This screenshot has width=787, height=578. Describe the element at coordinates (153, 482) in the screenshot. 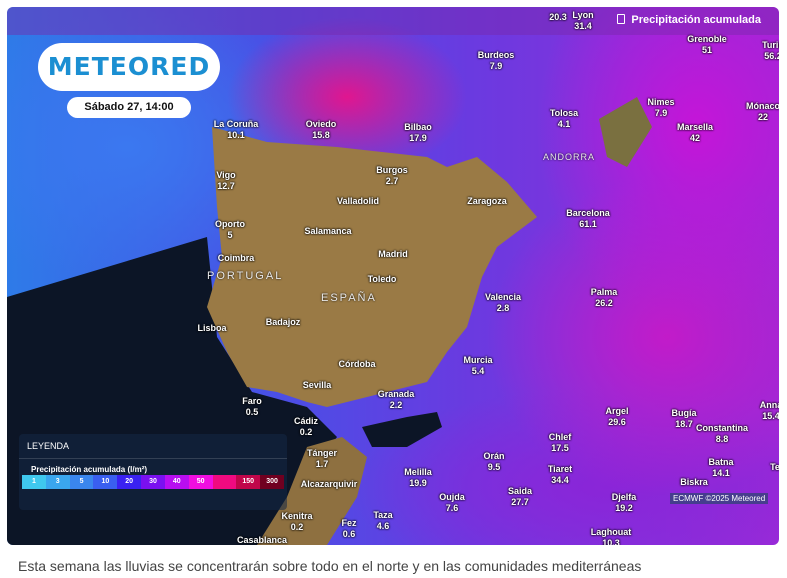

I see `legend-color-scale: 1 3 5 10 20 30 40 50 150 300` at that location.